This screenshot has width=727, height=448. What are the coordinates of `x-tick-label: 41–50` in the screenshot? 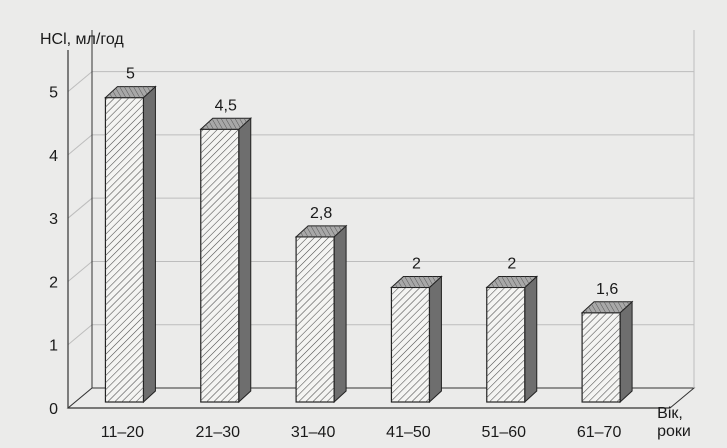 It's located at (408, 432).